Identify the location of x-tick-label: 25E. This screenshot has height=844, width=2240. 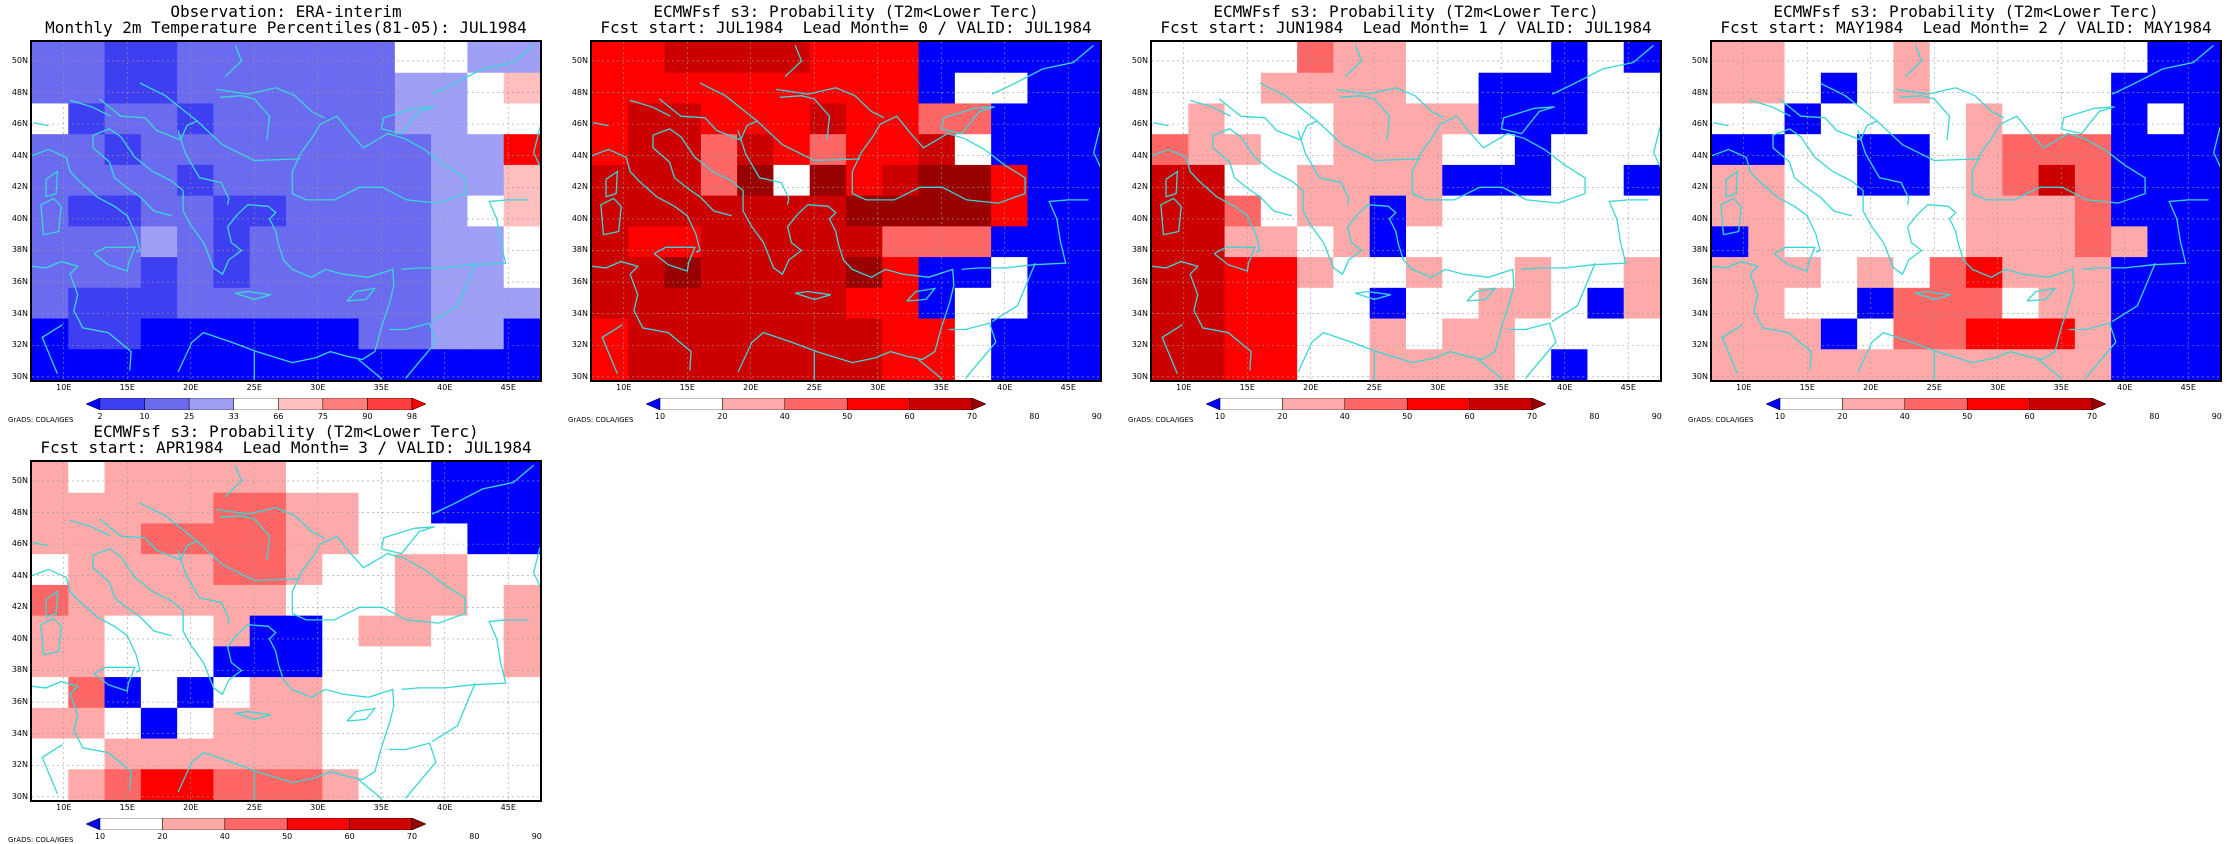
(1934, 387).